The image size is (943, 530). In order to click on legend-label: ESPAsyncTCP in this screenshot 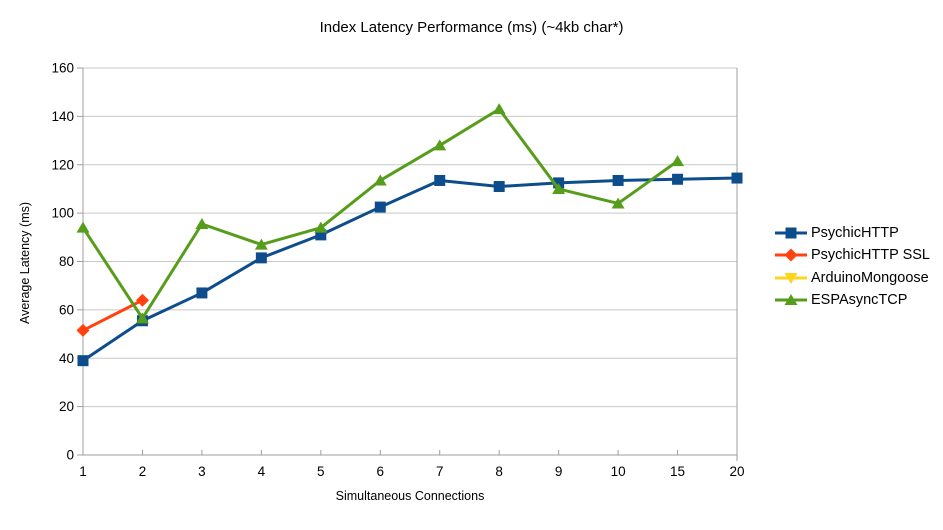, I will do `click(859, 300)`.